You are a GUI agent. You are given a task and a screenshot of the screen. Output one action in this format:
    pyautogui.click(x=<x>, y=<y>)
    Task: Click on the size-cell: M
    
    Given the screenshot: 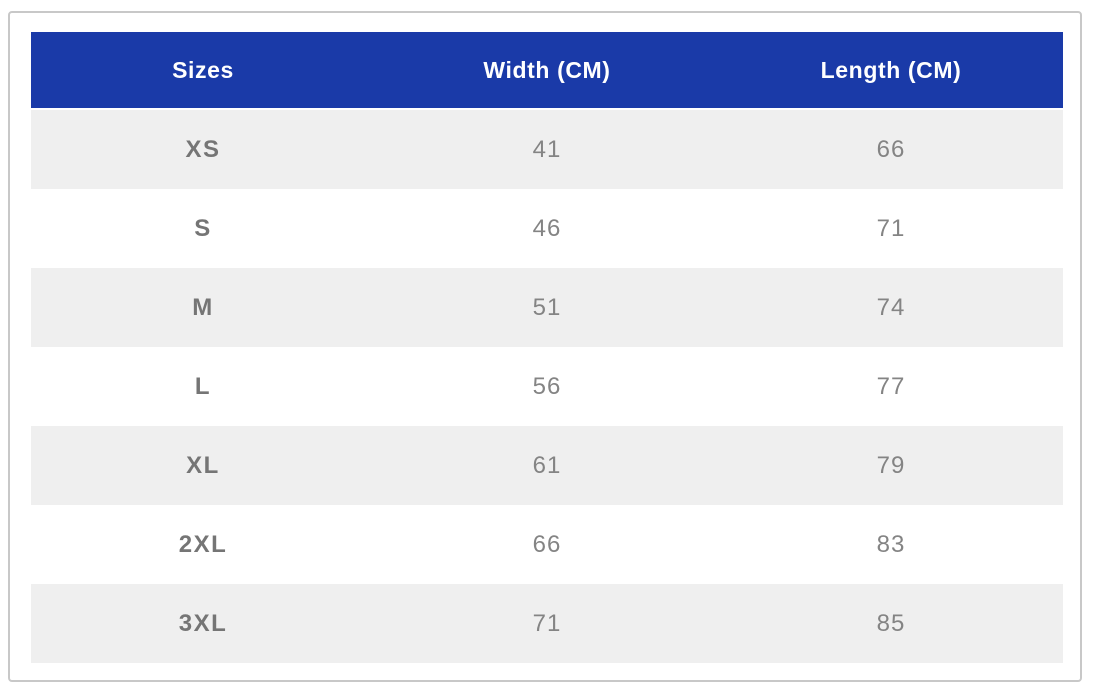 What is the action you would take?
    pyautogui.click(x=203, y=307)
    